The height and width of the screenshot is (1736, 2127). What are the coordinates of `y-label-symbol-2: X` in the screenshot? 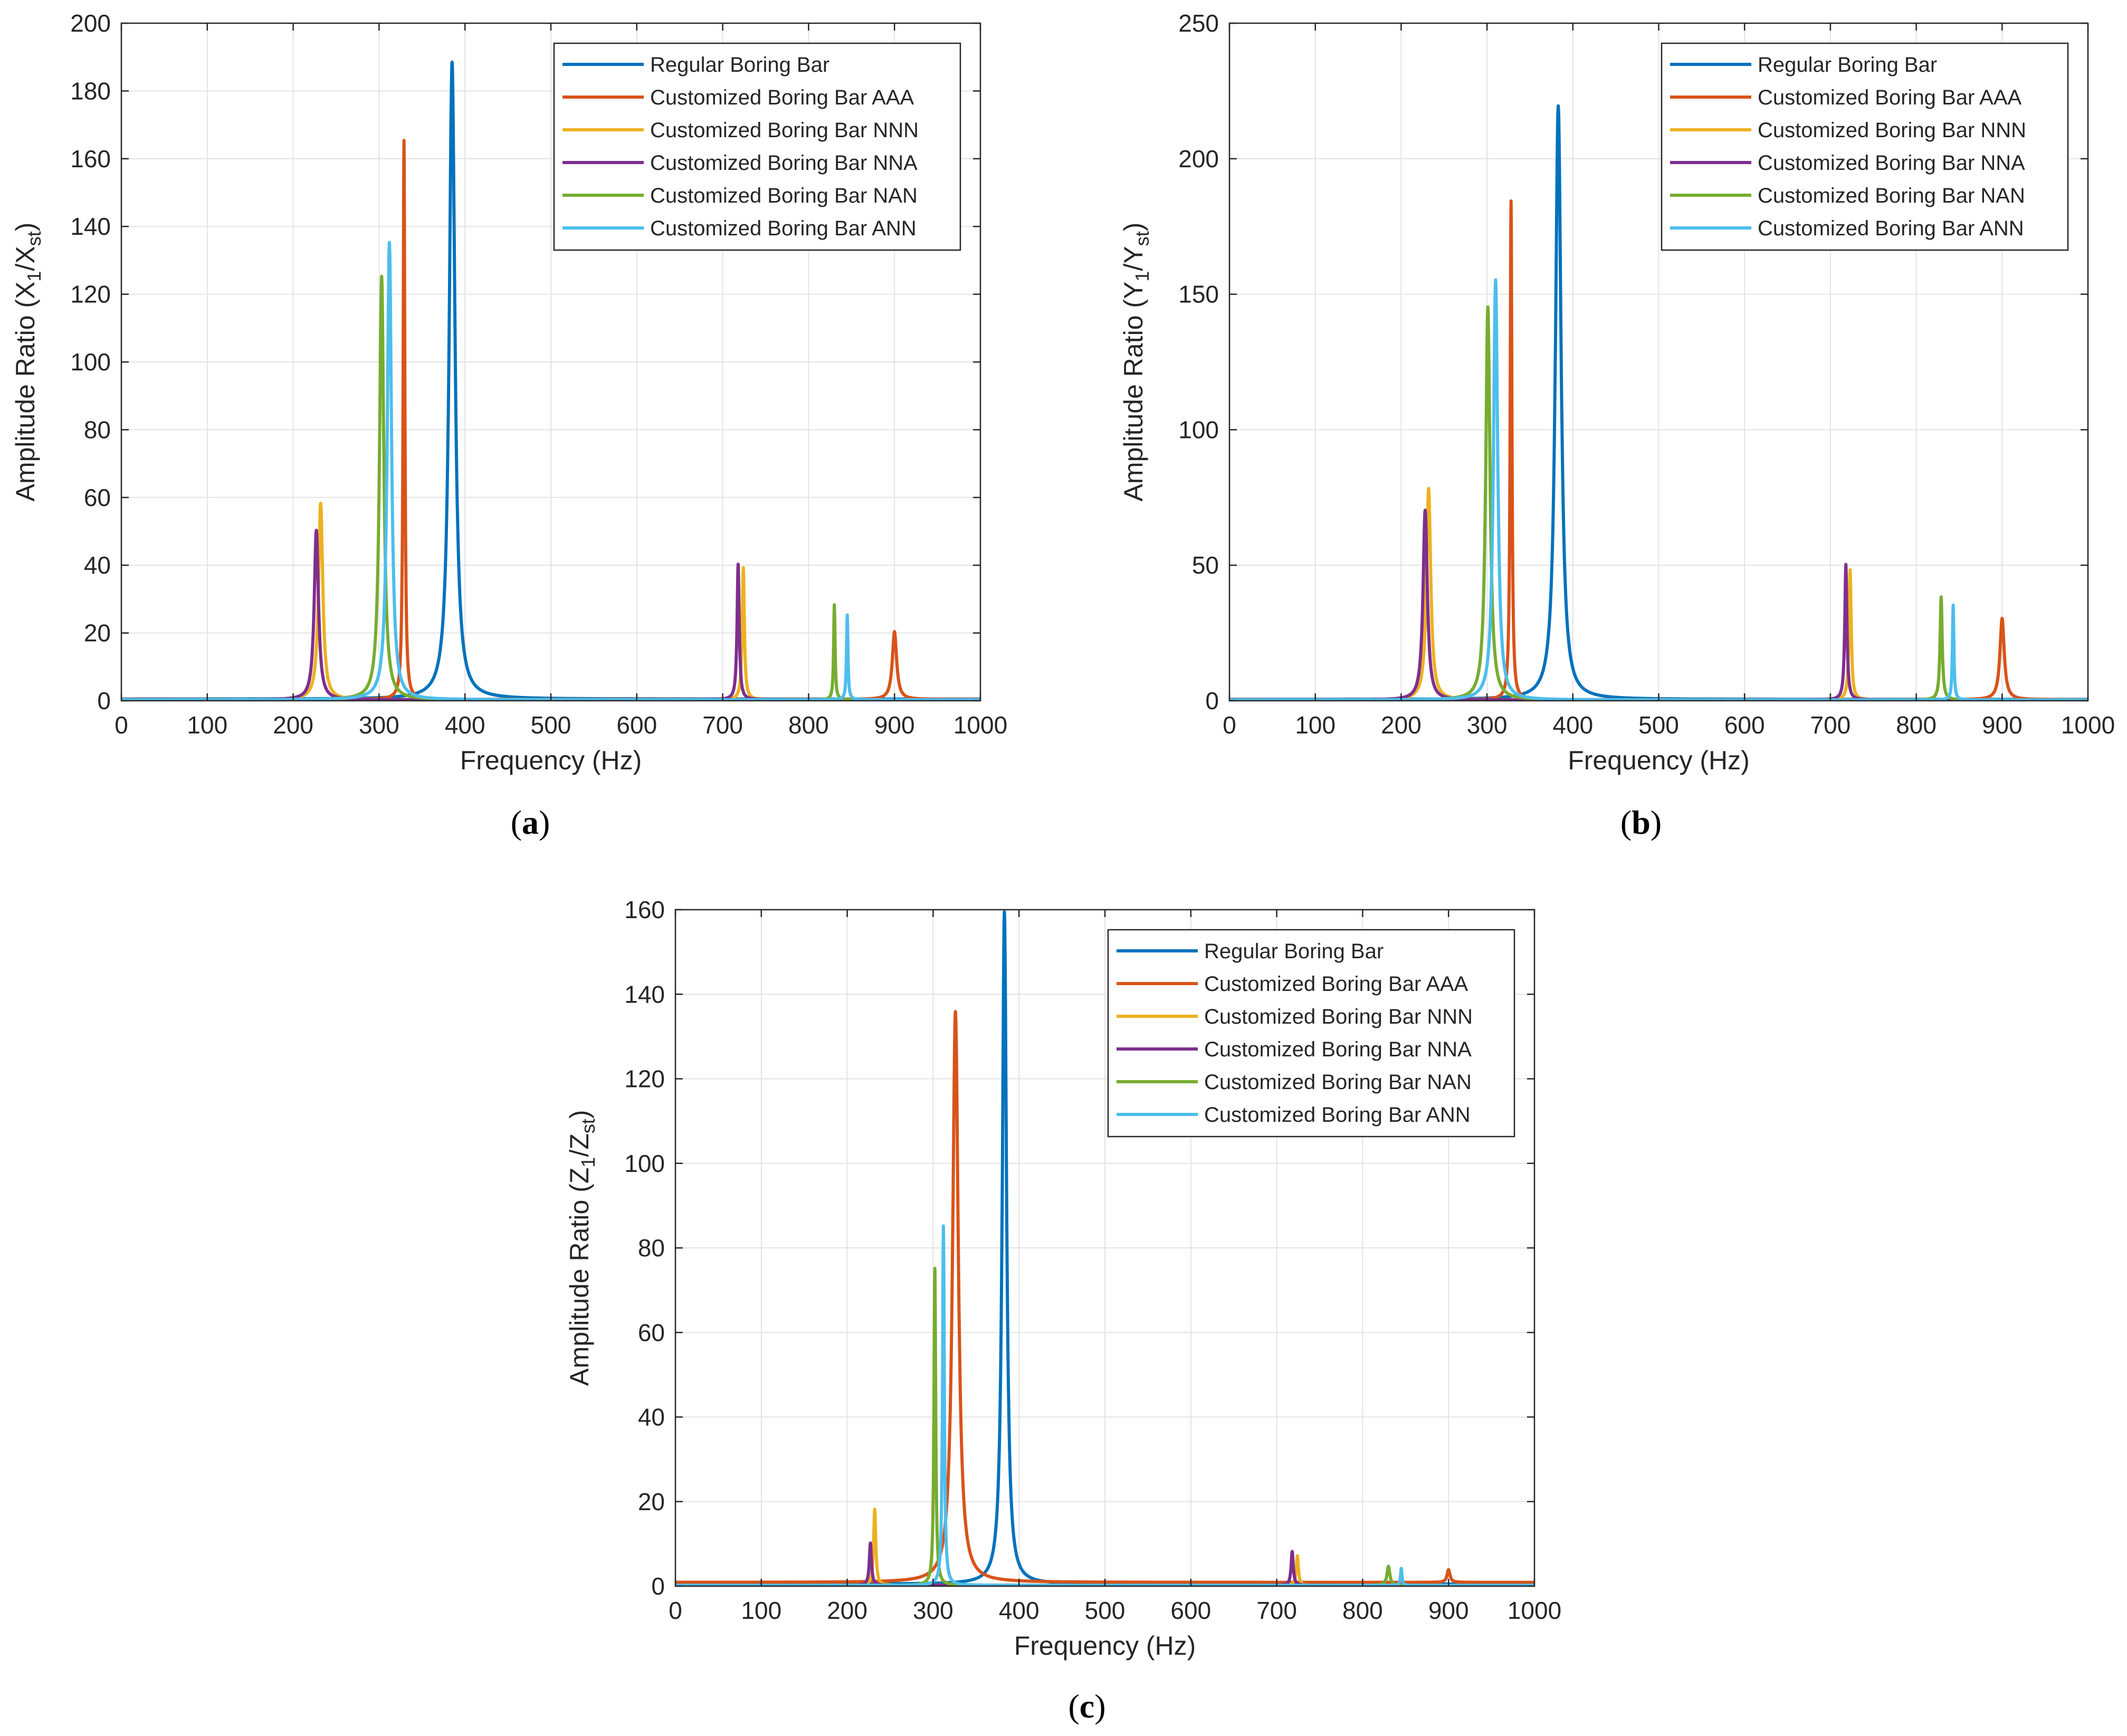 It's located at (25, 255).